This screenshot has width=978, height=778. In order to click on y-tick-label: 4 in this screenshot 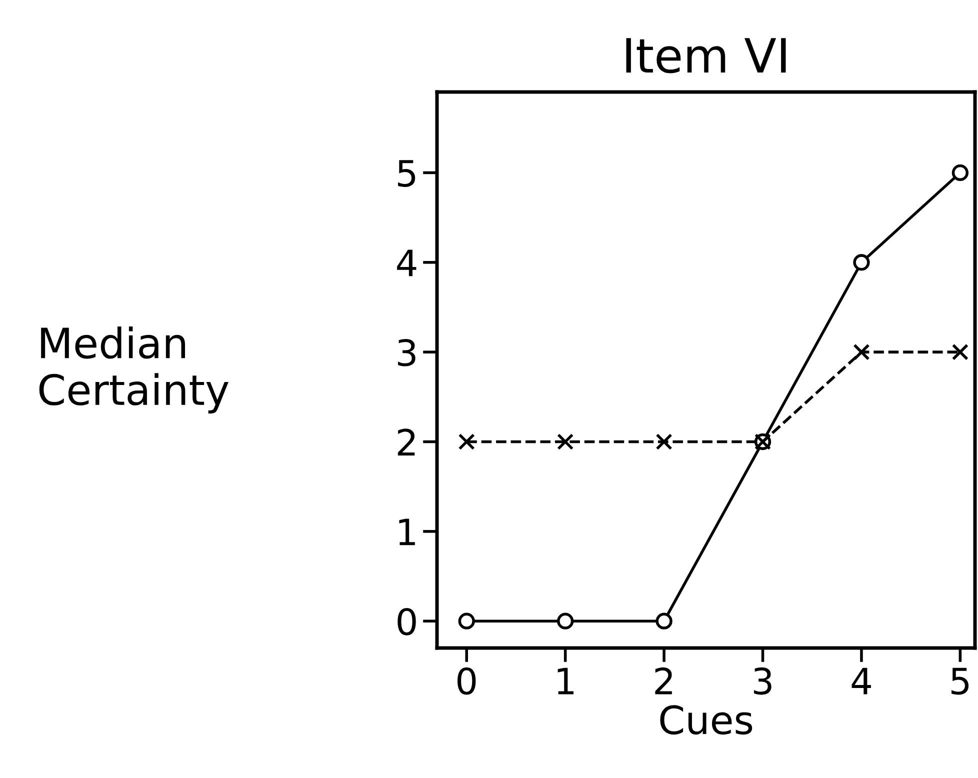, I will do `click(406, 263)`.